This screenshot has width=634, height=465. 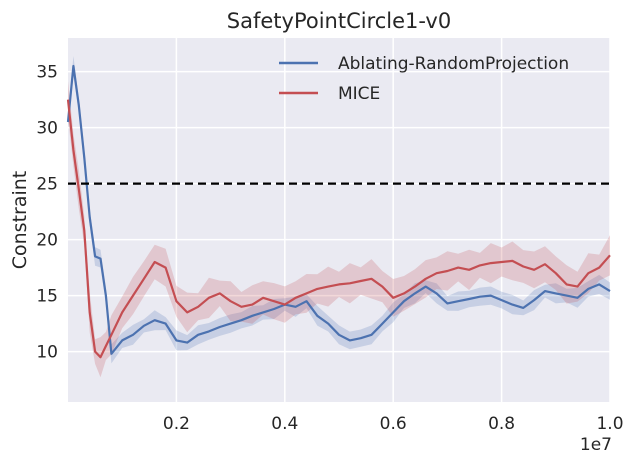 What do you see at coordinates (339, 21) in the screenshot?
I see `chart-title: SafetyPointCircle1-v0` at bounding box center [339, 21].